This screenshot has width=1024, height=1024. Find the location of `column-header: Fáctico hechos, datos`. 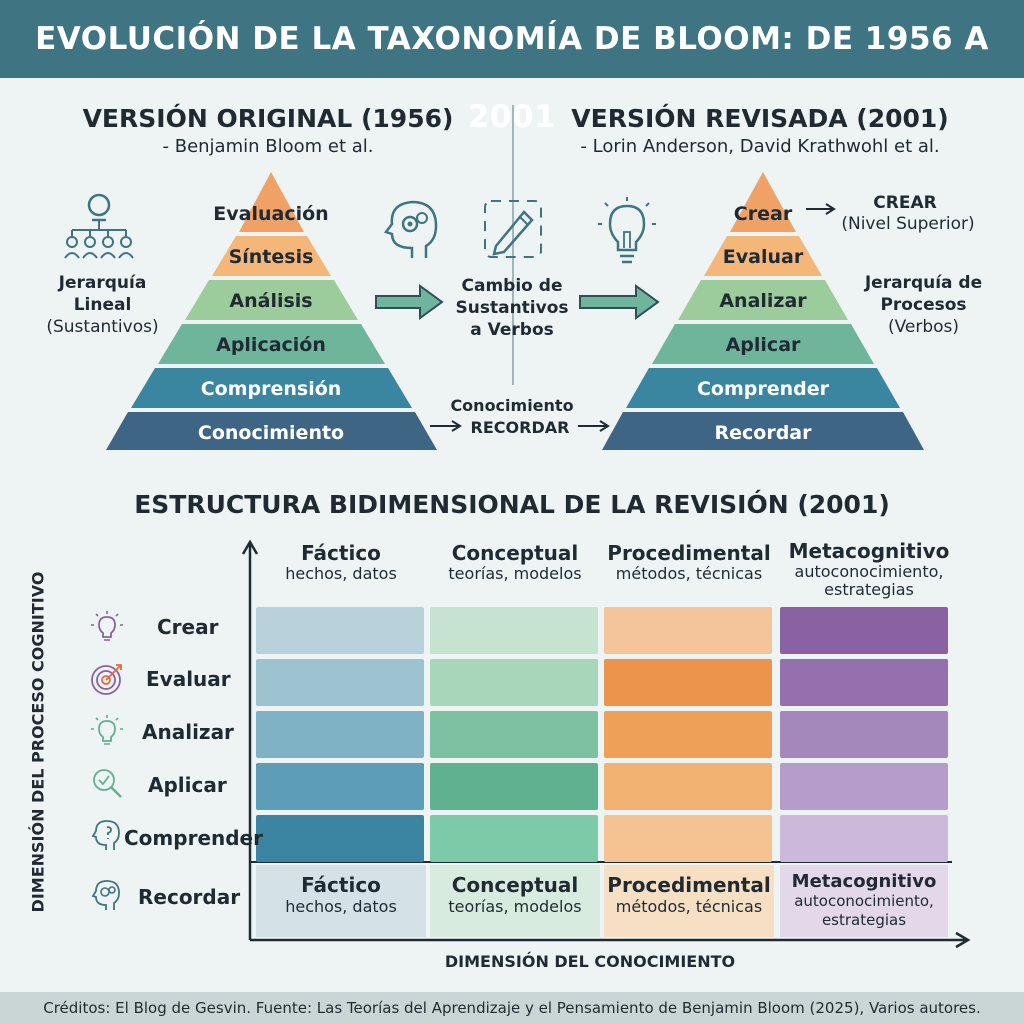

column-header: Fáctico hechos, datos is located at coordinates (341, 562).